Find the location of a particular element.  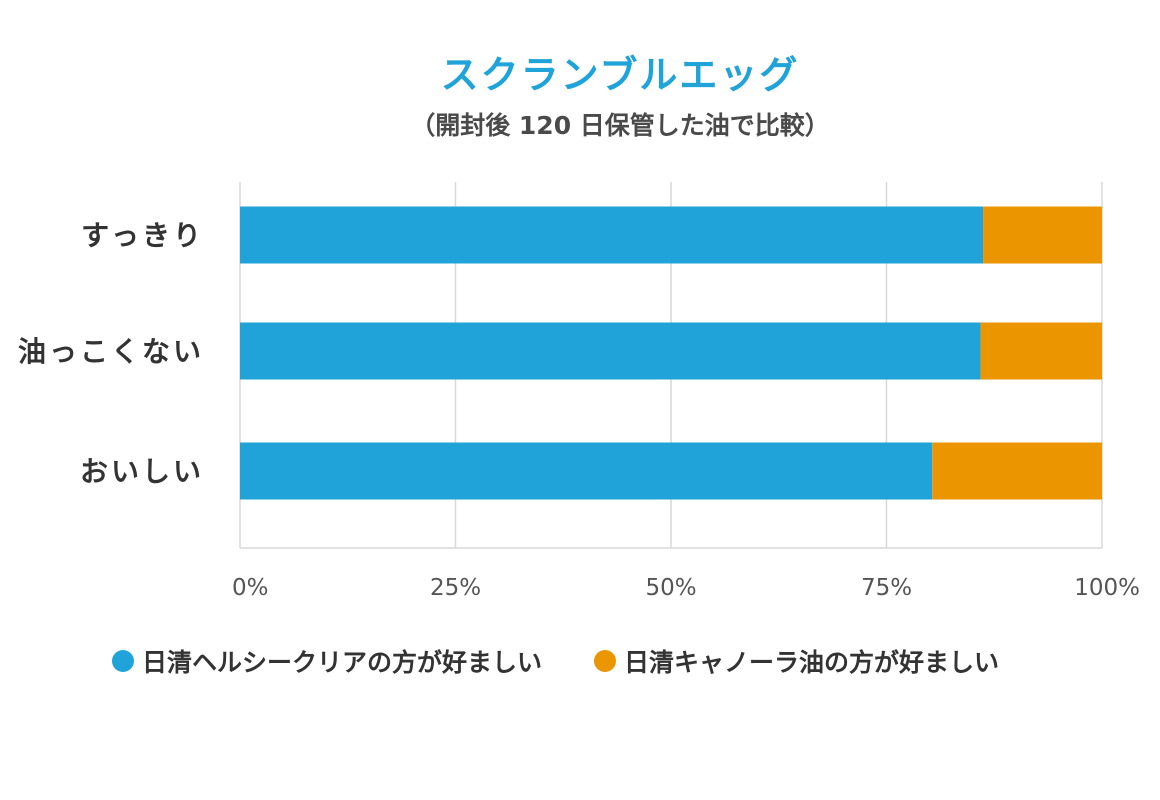

legend-item-healthy-clear: 日清ヘルシークリアの方が好ましい is located at coordinates (327, 661).